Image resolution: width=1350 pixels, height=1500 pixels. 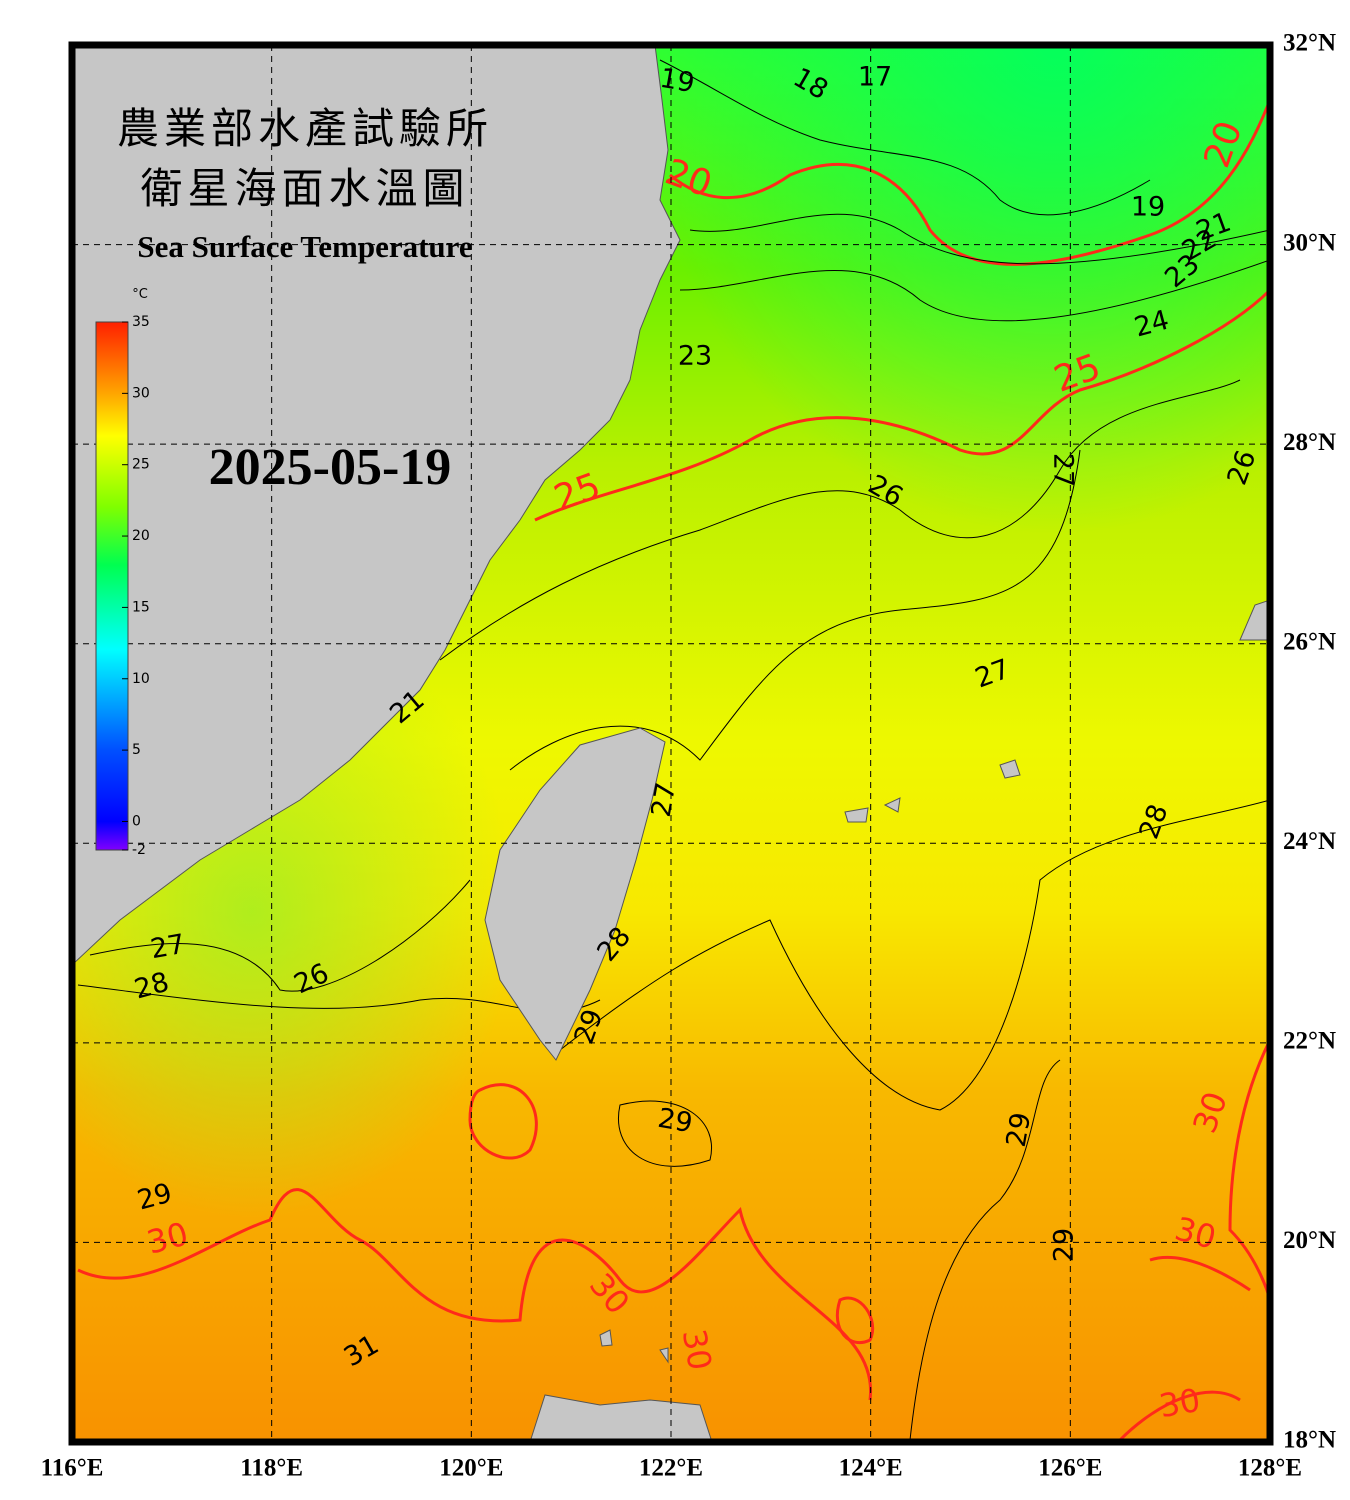 What do you see at coordinates (271, 1468) in the screenshot?
I see `lon-label: 118°E` at bounding box center [271, 1468].